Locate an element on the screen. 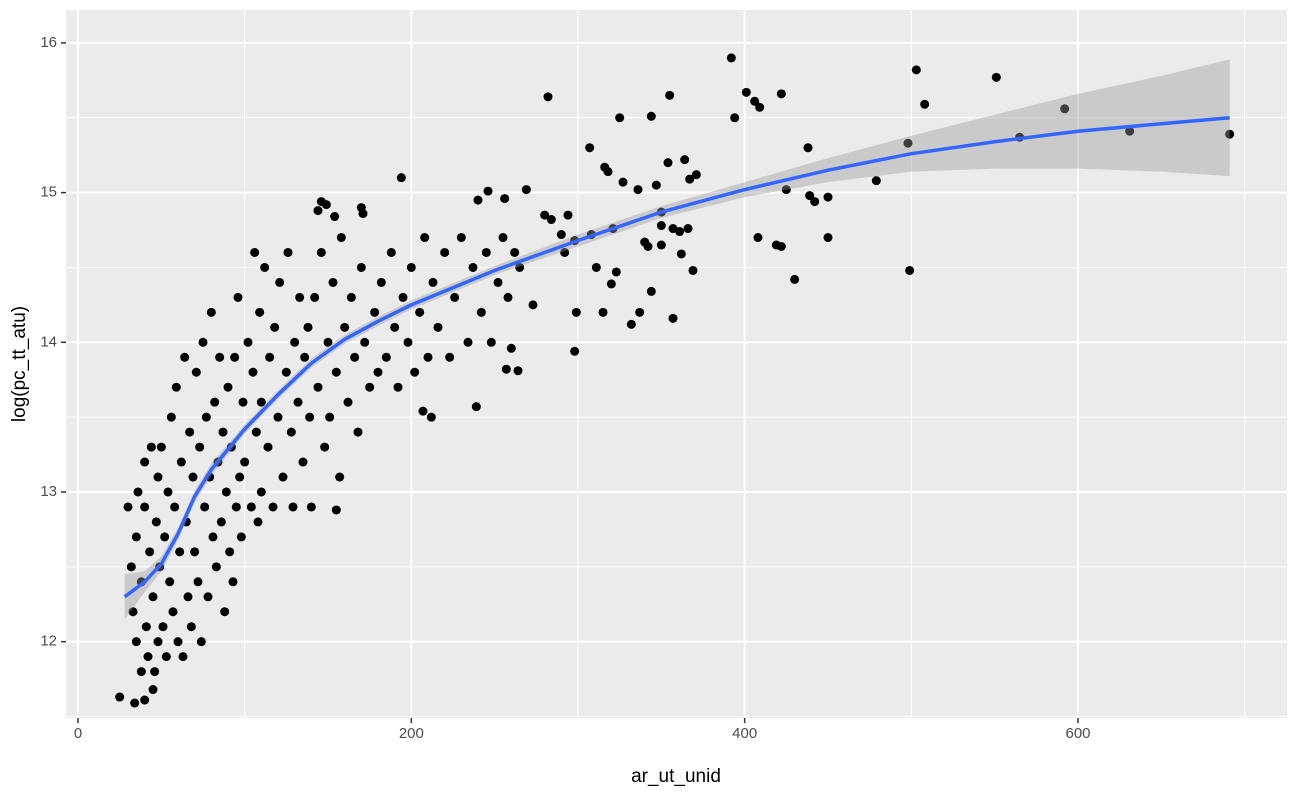 The width and height of the screenshot is (1296, 800). y-tick-label: 16 is located at coordinates (48, 42).